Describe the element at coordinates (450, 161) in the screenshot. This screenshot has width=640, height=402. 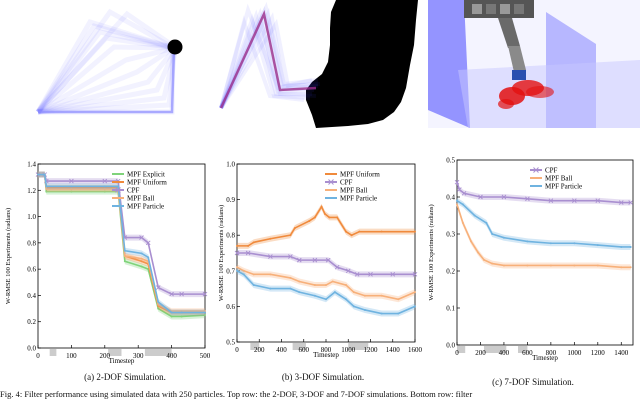
I see `y-tick-label: 0.5` at that location.